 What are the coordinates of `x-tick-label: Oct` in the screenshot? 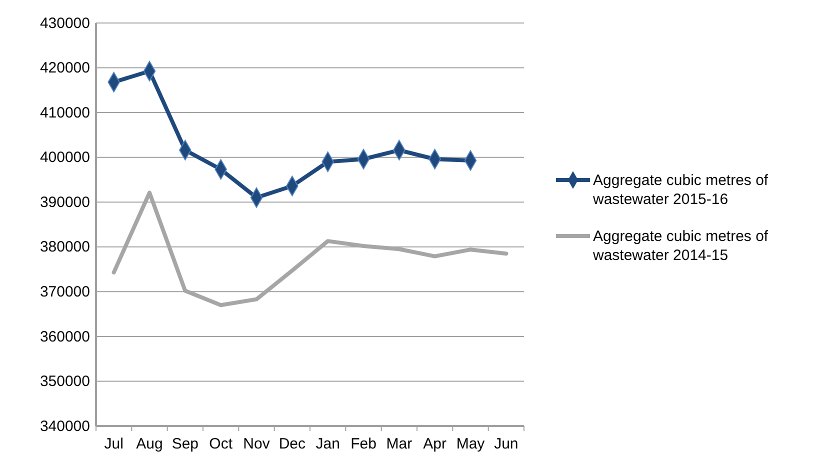 It's located at (221, 444).